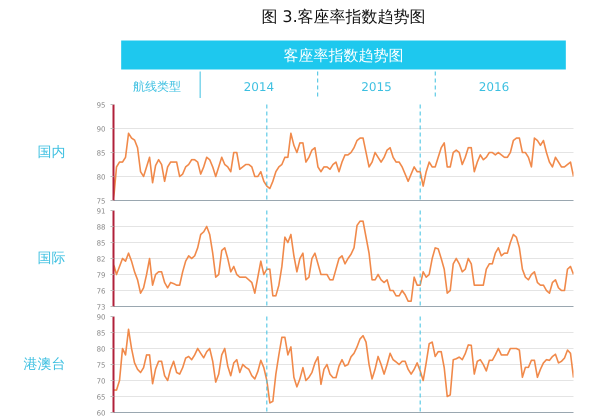 The image size is (600, 419). Describe the element at coordinates (259, 87) in the screenshot. I see `text: 2014` at that location.